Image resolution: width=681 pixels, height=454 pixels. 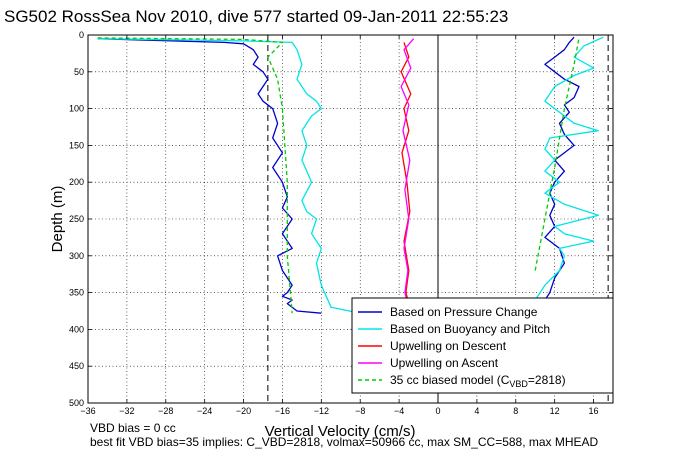 What do you see at coordinates (204, 411) in the screenshot?
I see `x-tick-label: −24` at bounding box center [204, 411].